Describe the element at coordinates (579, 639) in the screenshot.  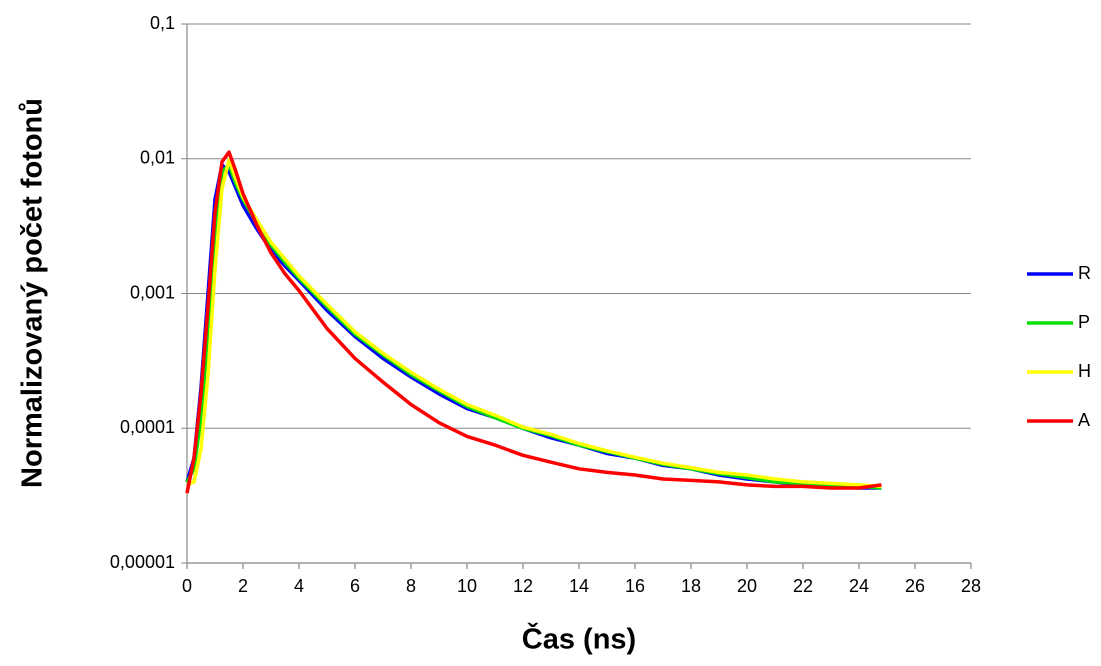
I see `x-axis-title: Čas (ns)` at that location.